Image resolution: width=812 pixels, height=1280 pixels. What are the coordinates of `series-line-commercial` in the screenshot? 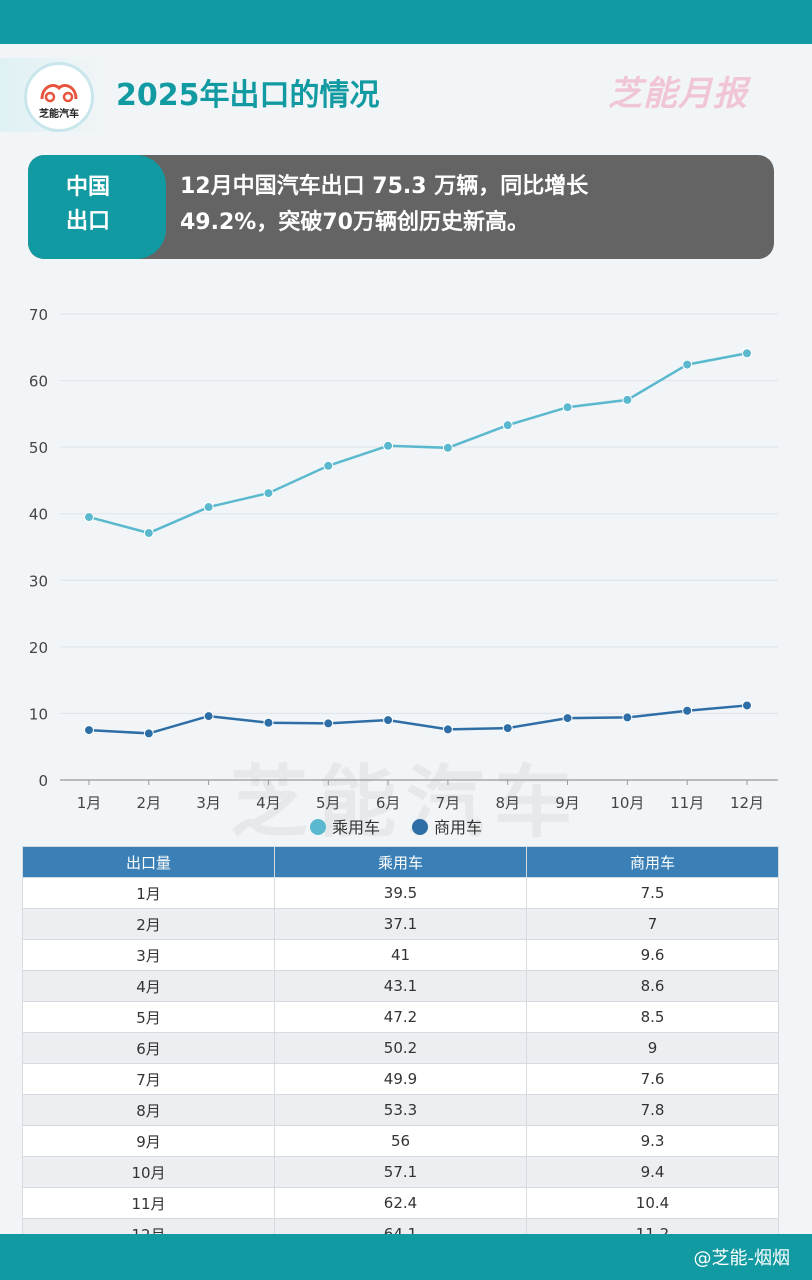 It's located at (418, 719).